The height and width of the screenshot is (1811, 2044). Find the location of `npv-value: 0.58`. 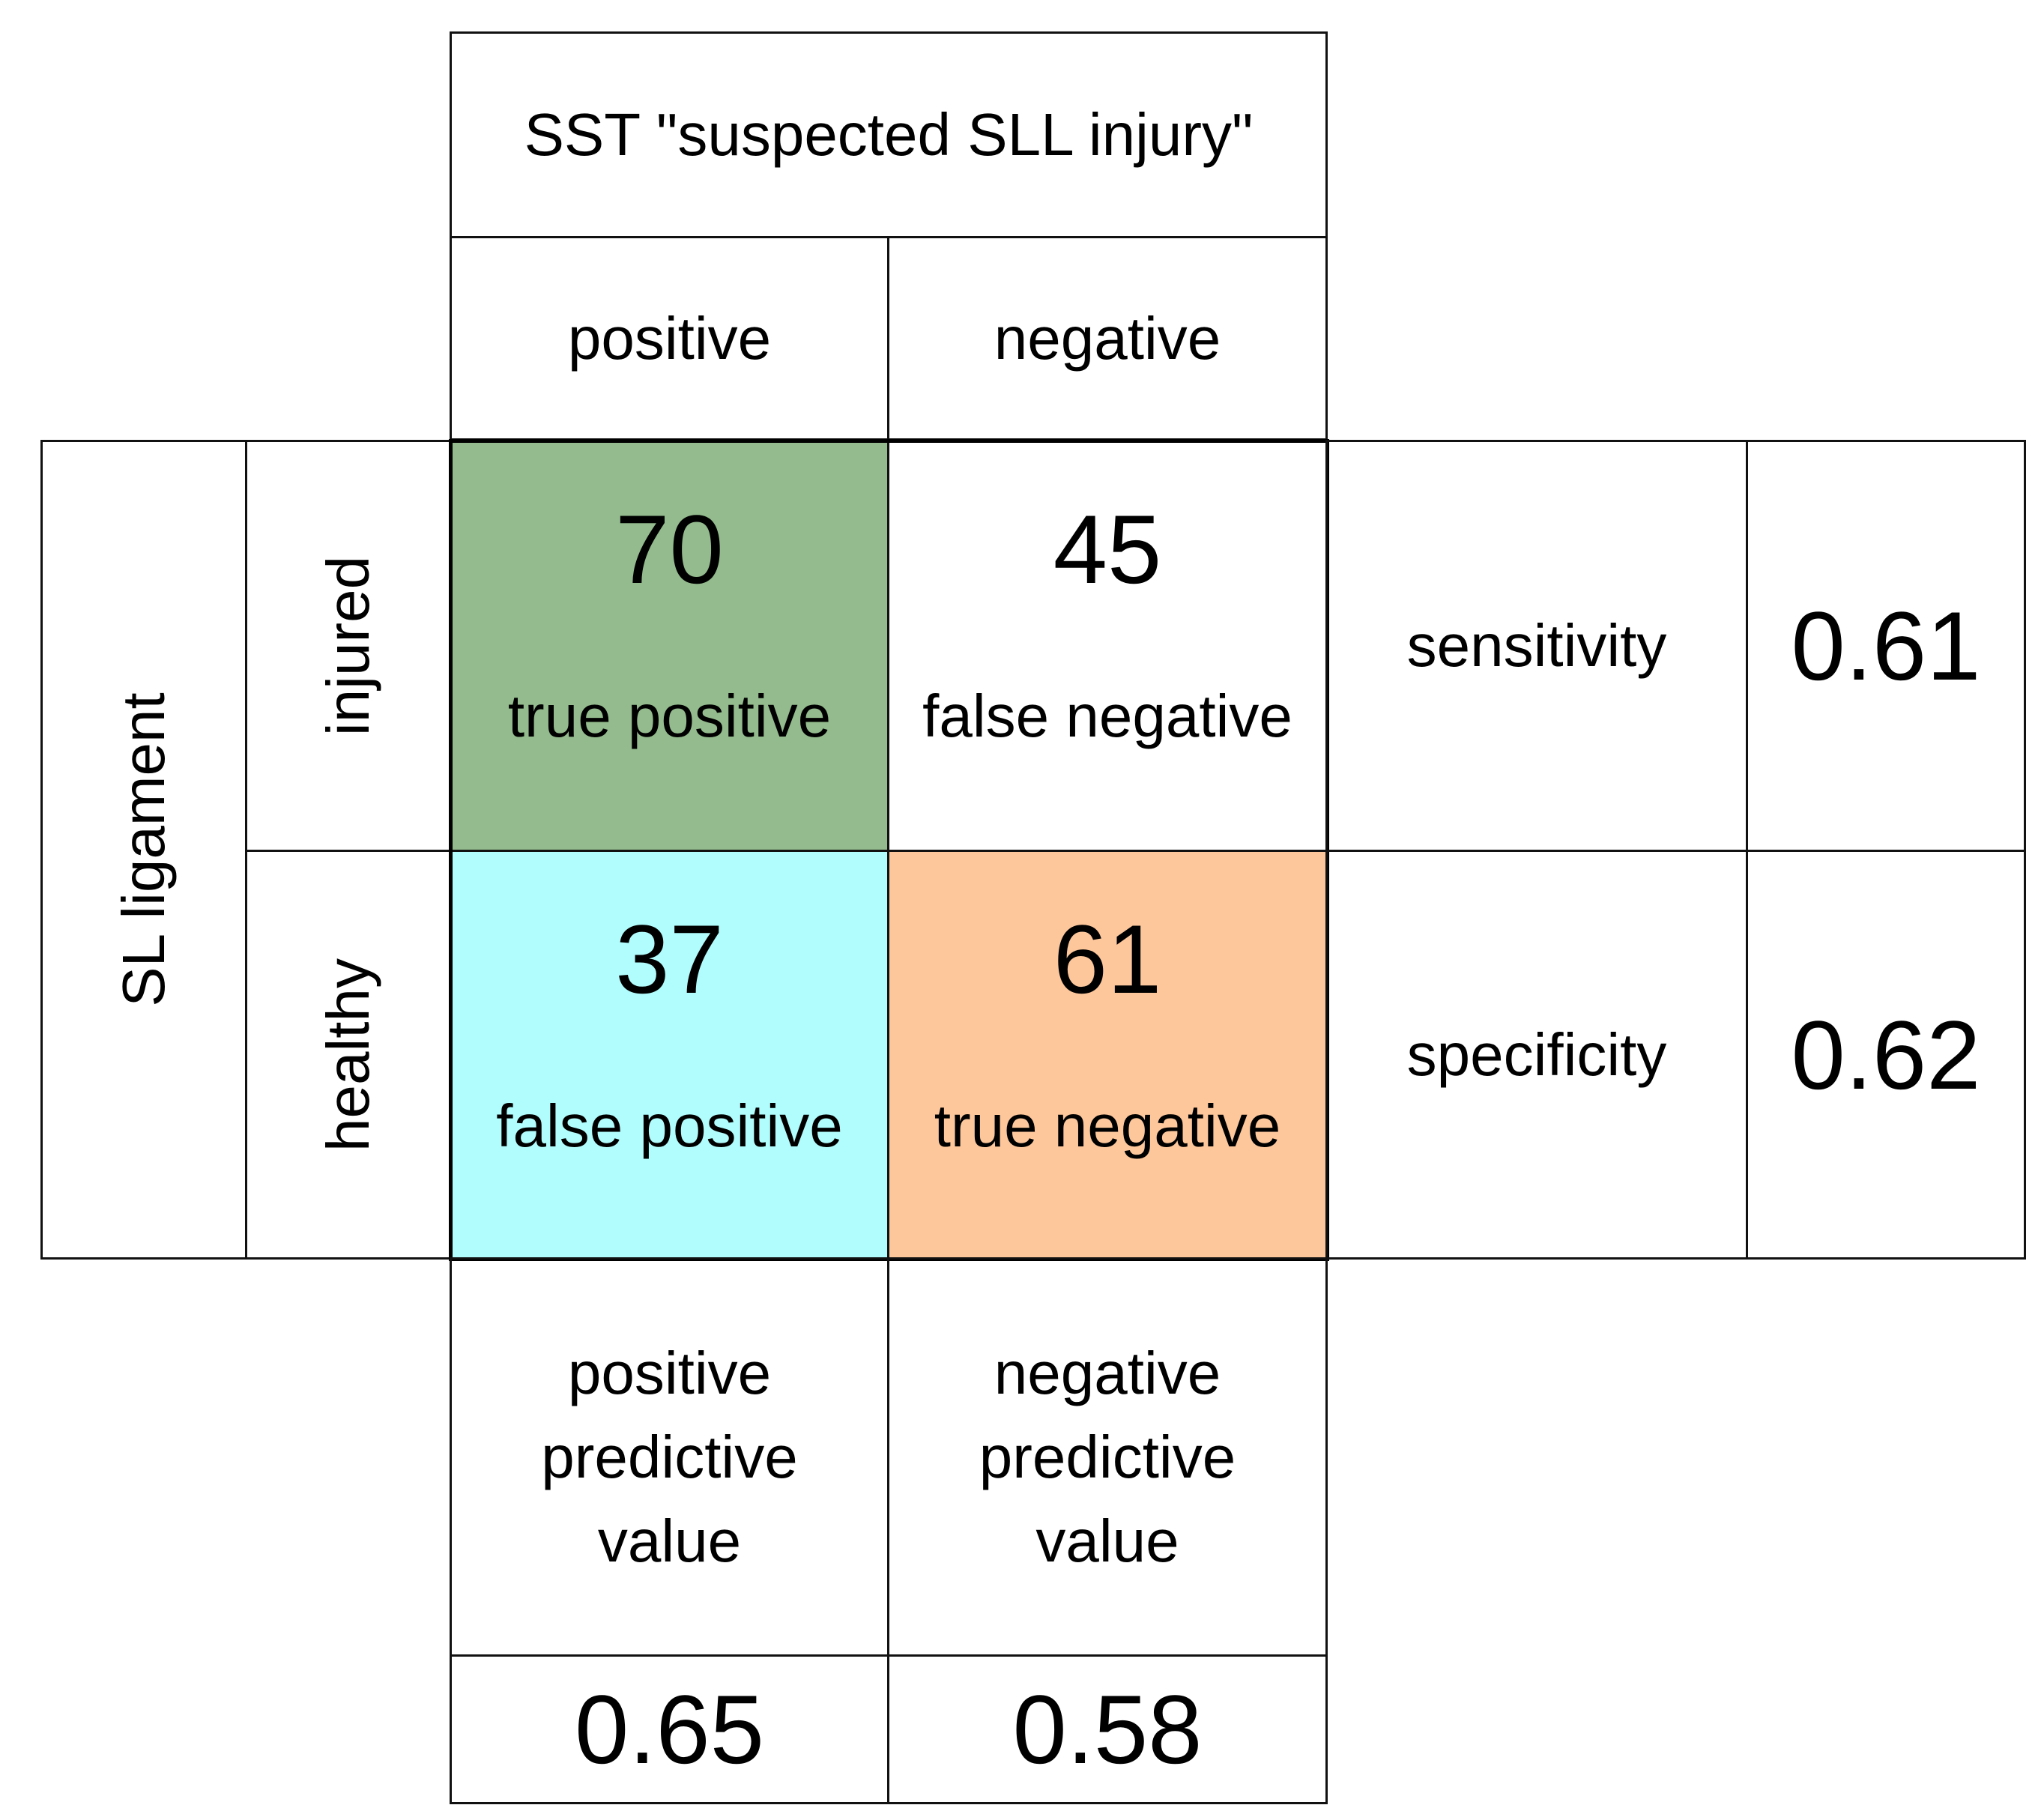

npv-value: 0.58 is located at coordinates (1107, 1729).